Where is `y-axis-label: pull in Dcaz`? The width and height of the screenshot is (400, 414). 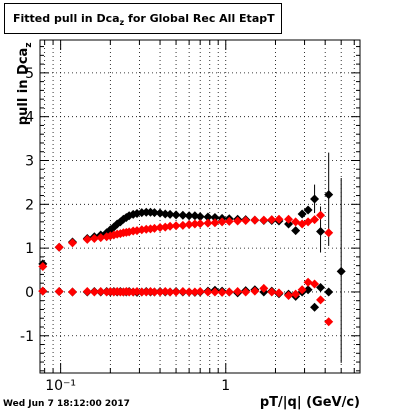
y-axis-label: pull in Dcaz is located at coordinates (25, 84).